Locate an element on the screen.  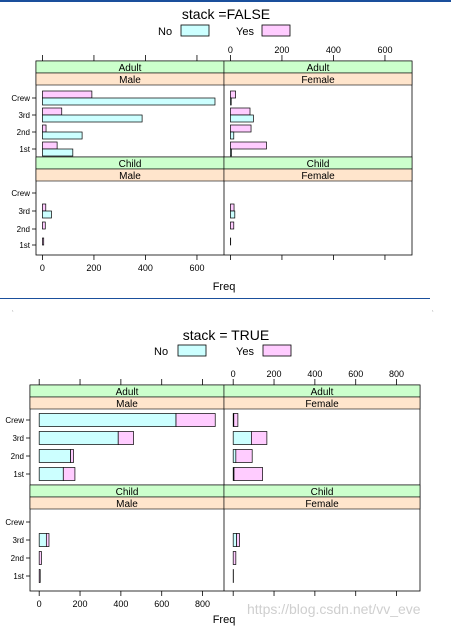
stacked-legend-swatch-no is located at coordinates (192, 350).